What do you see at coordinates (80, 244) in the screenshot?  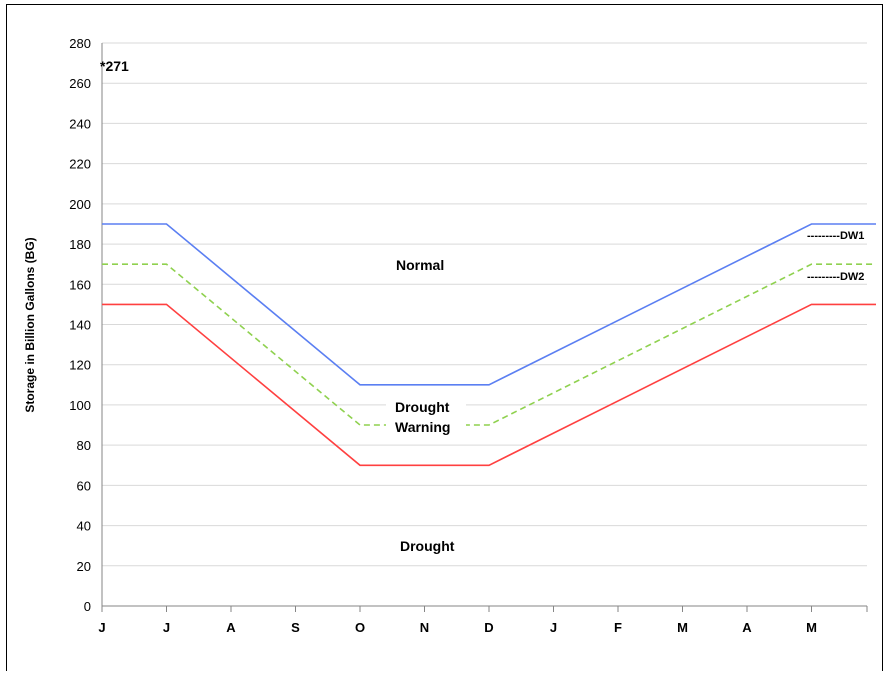 I see `y-tick-label: 180` at bounding box center [80, 244].